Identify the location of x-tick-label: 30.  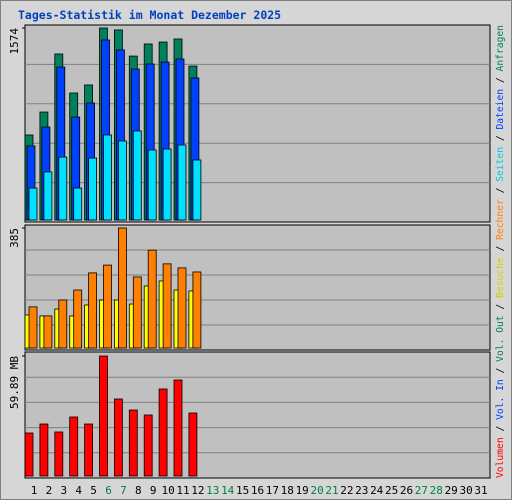
(465, 490).